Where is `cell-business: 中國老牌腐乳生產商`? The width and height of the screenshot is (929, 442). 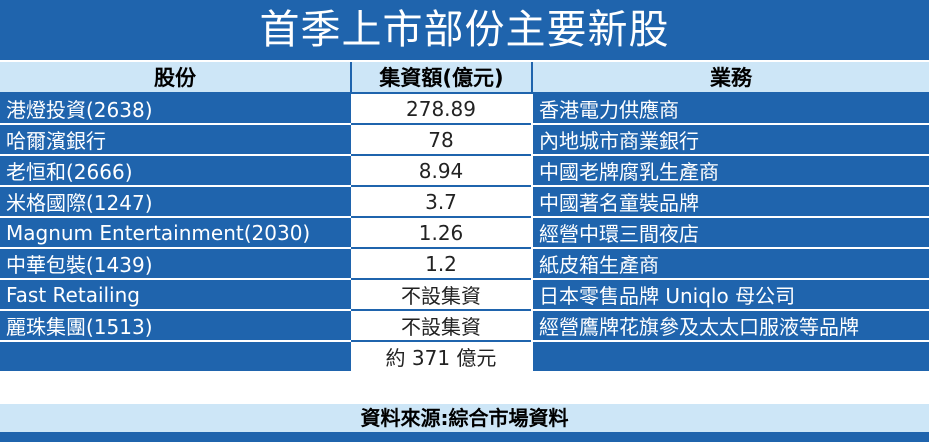
cell-business: 中國老牌腐乳生產商 is located at coordinates (730, 170).